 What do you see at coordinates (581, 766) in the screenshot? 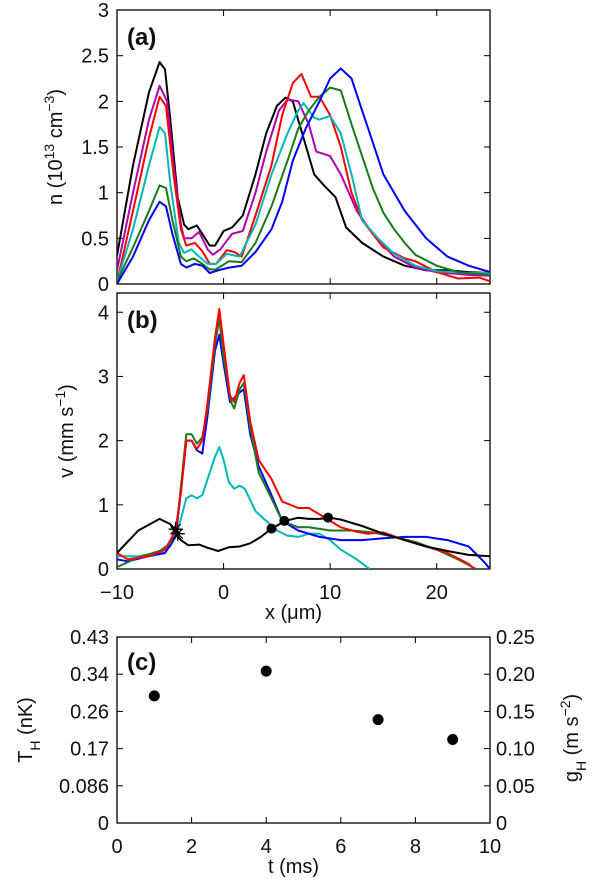
I see `y2-label-part: H` at bounding box center [581, 766].